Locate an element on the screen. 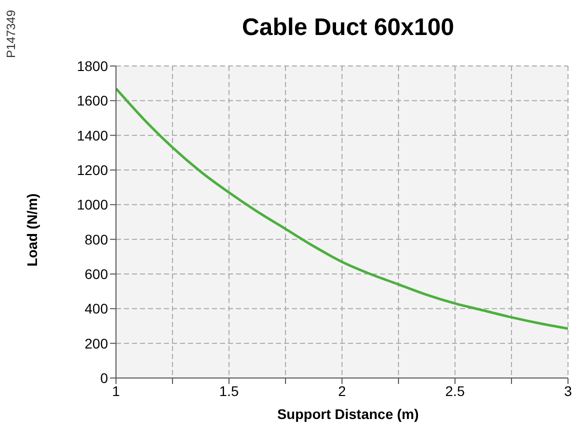 The image size is (584, 448). x-tick-label: 1.5 is located at coordinates (229, 390).